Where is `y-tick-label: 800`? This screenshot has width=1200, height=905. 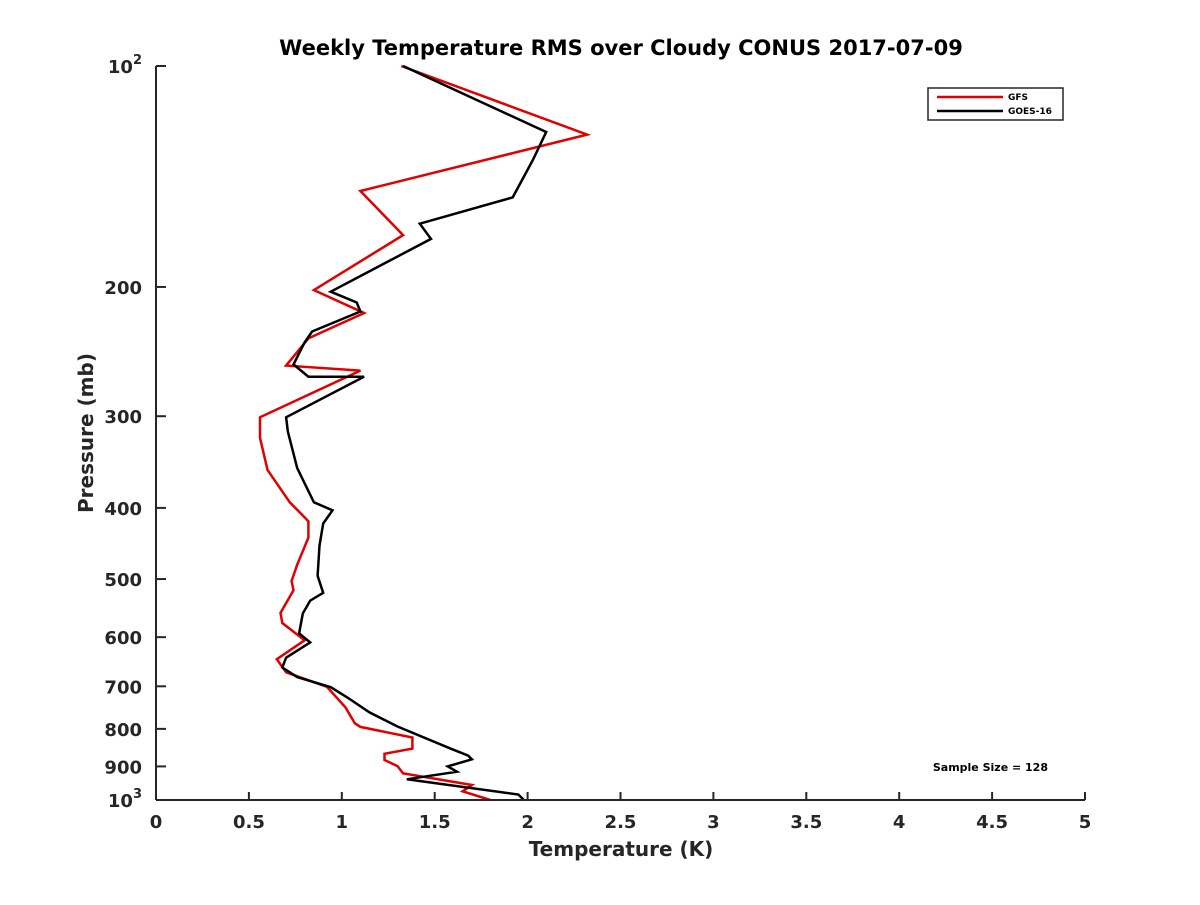 y-tick-label: 800 is located at coordinates (123, 730).